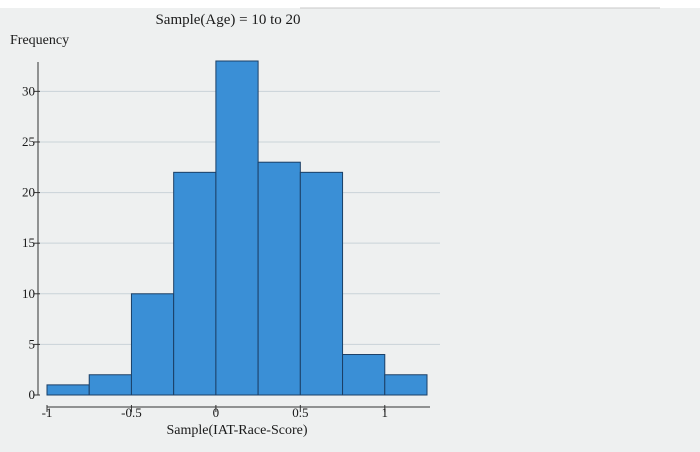 This screenshot has height=452, width=700. I want to click on y-tick-label: 25, so click(28, 141).